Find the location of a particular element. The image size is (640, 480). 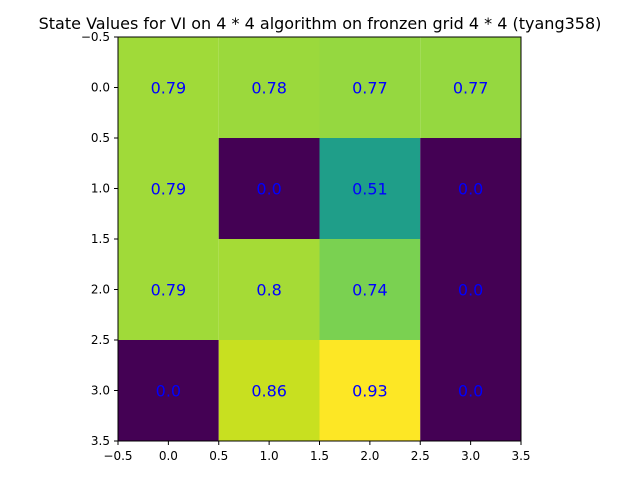

cell-value-label: 0.78 is located at coordinates (269, 88).